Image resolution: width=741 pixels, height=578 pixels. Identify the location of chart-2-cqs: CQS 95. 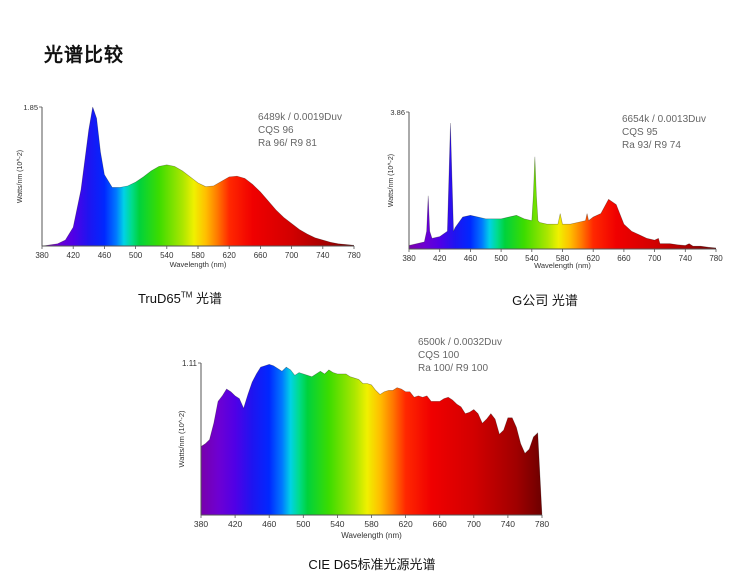
(640, 132).